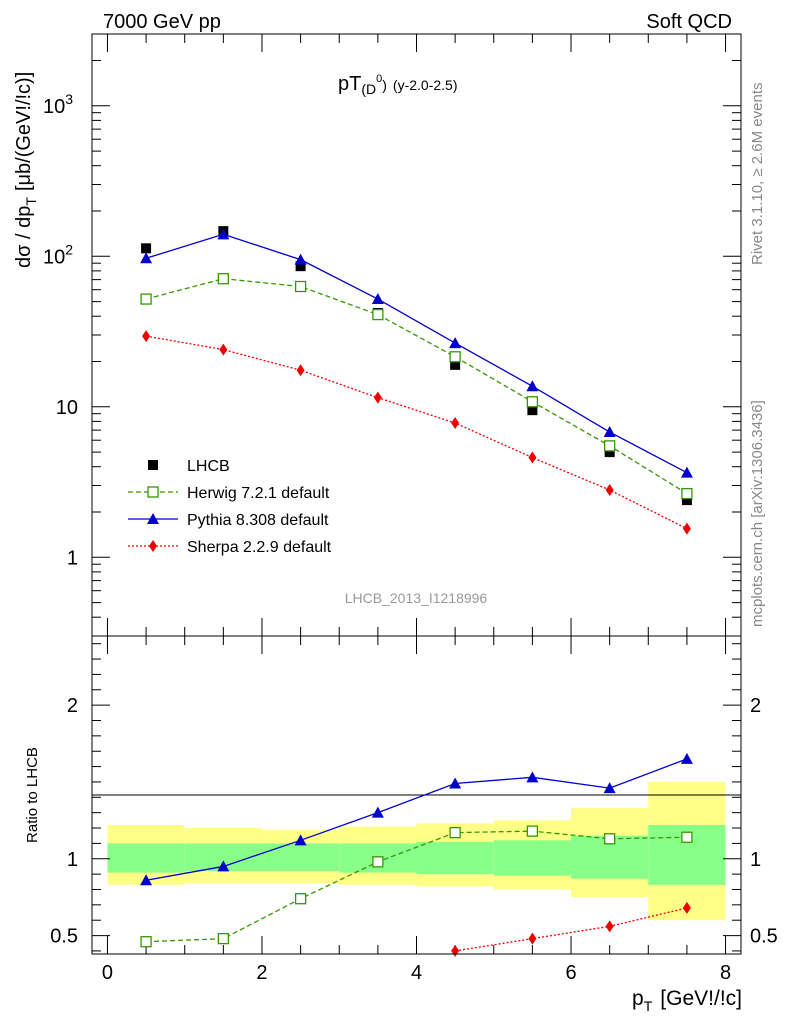 The height and width of the screenshot is (1024, 786). Describe the element at coordinates (258, 493) in the screenshot. I see `legend-label: Herwig 7.2.1 default` at that location.